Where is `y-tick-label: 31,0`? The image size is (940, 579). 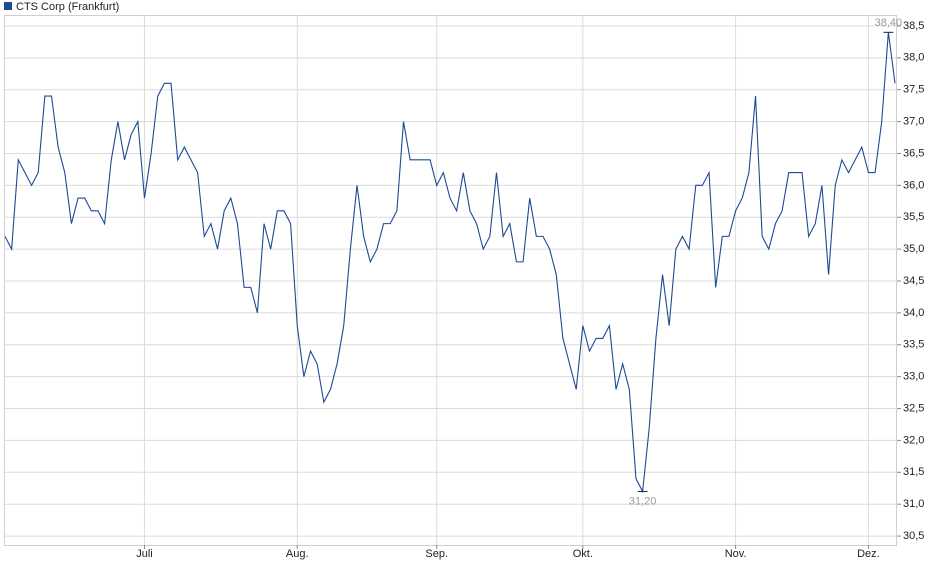
y-tick-label: 31,0 is located at coordinates (913, 504).